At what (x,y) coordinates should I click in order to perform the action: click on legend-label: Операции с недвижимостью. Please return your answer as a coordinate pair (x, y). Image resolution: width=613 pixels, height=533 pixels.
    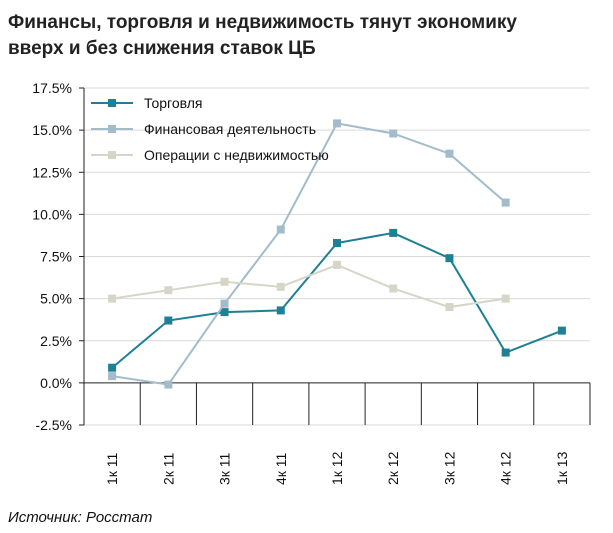
    Looking at the image, I should click on (236, 155).